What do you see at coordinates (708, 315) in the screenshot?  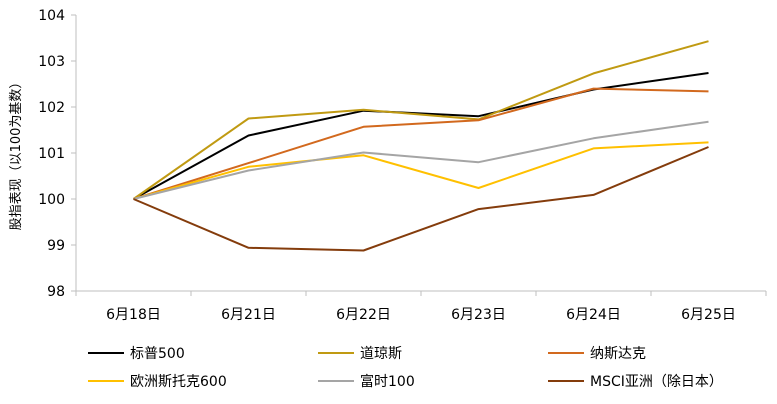 I see `x-tick-label: 6月25日` at bounding box center [708, 315].